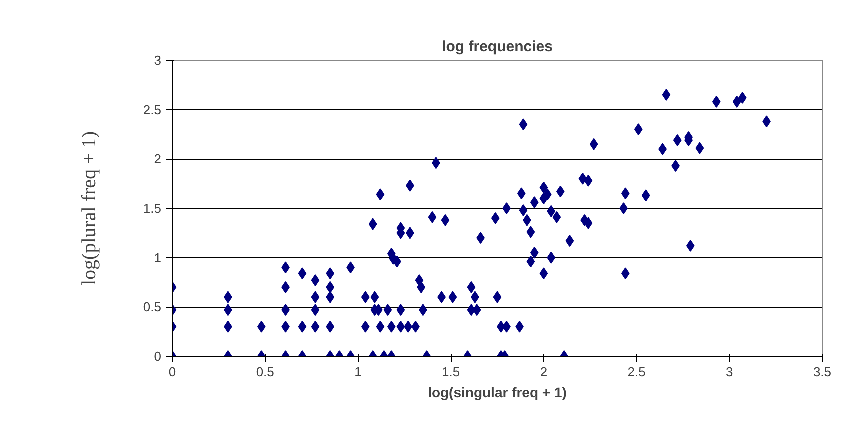 Image resolution: width=844 pixels, height=426 pixels. Describe the element at coordinates (730, 372) in the screenshot. I see `x-tick-label: 3` at that location.